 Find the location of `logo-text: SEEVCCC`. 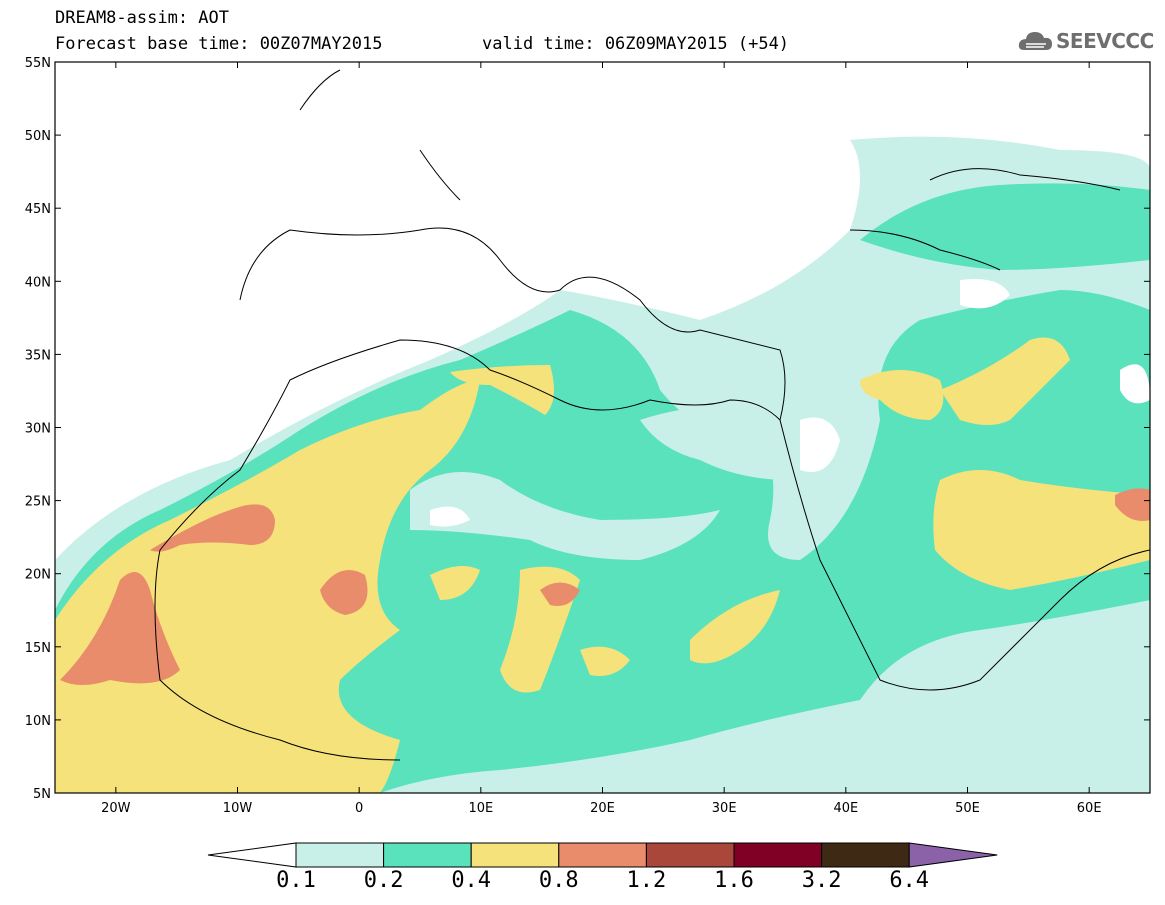

logo-text: SEEVCCC is located at coordinates (1105, 41).